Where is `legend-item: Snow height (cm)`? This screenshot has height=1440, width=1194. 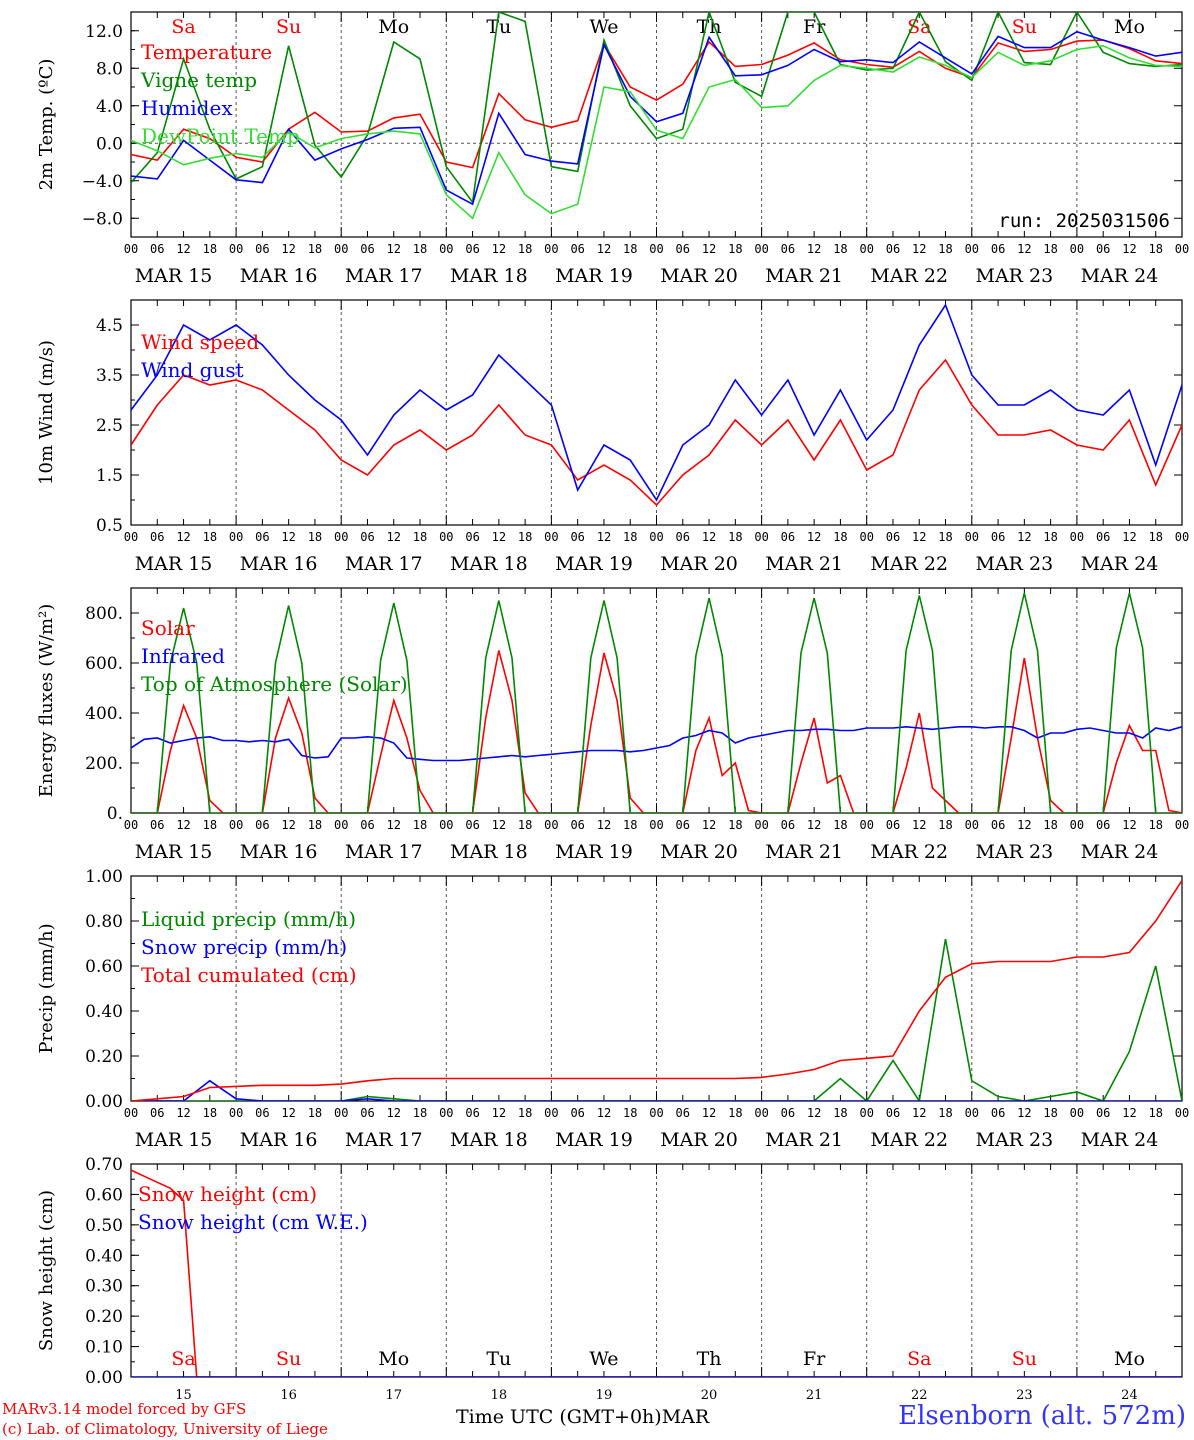 legend-item: Snow height (cm) is located at coordinates (227, 1194).